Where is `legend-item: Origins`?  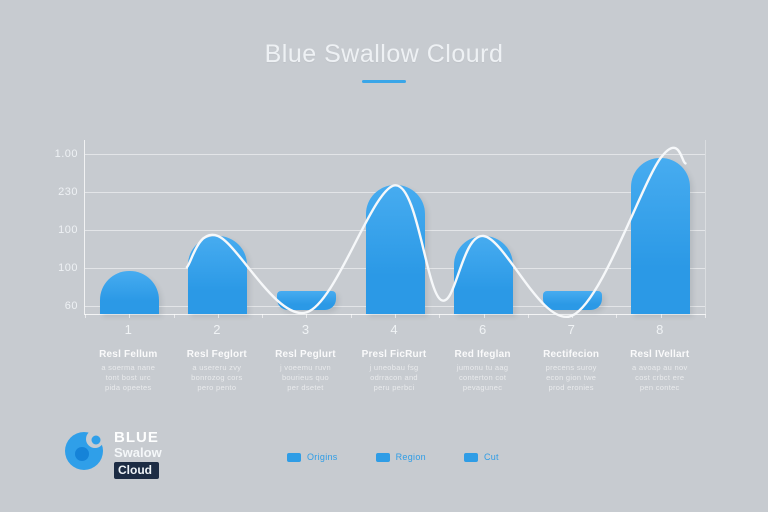 legend-item: Origins is located at coordinates (312, 457).